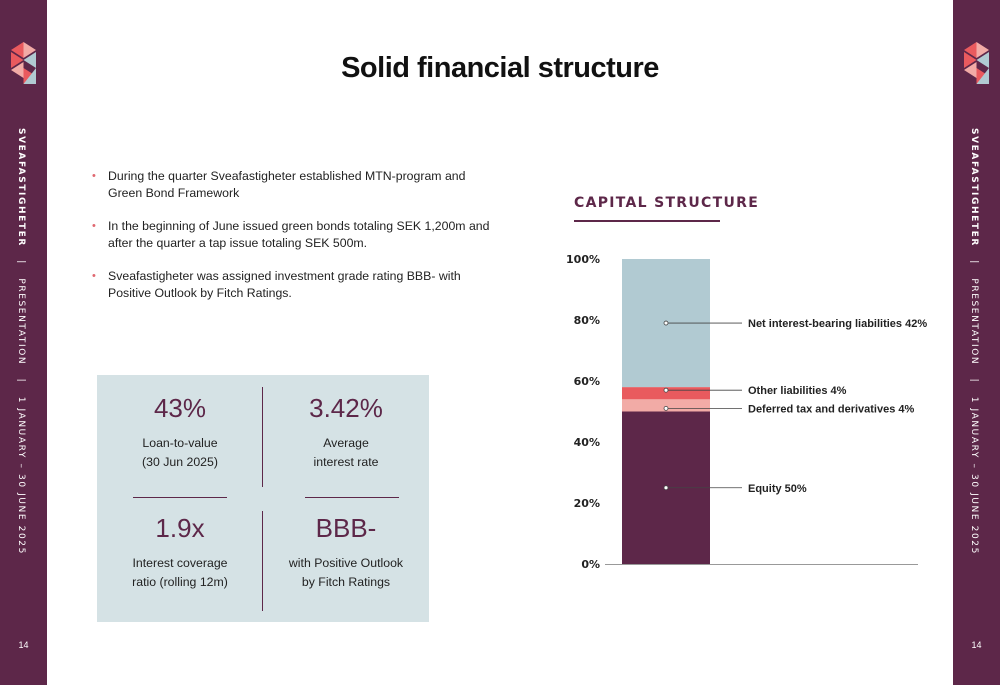 Image resolution: width=1000 pixels, height=685 pixels. What do you see at coordinates (831, 409) in the screenshot?
I see `series-label: Deferred tax and derivatives 4%` at bounding box center [831, 409].